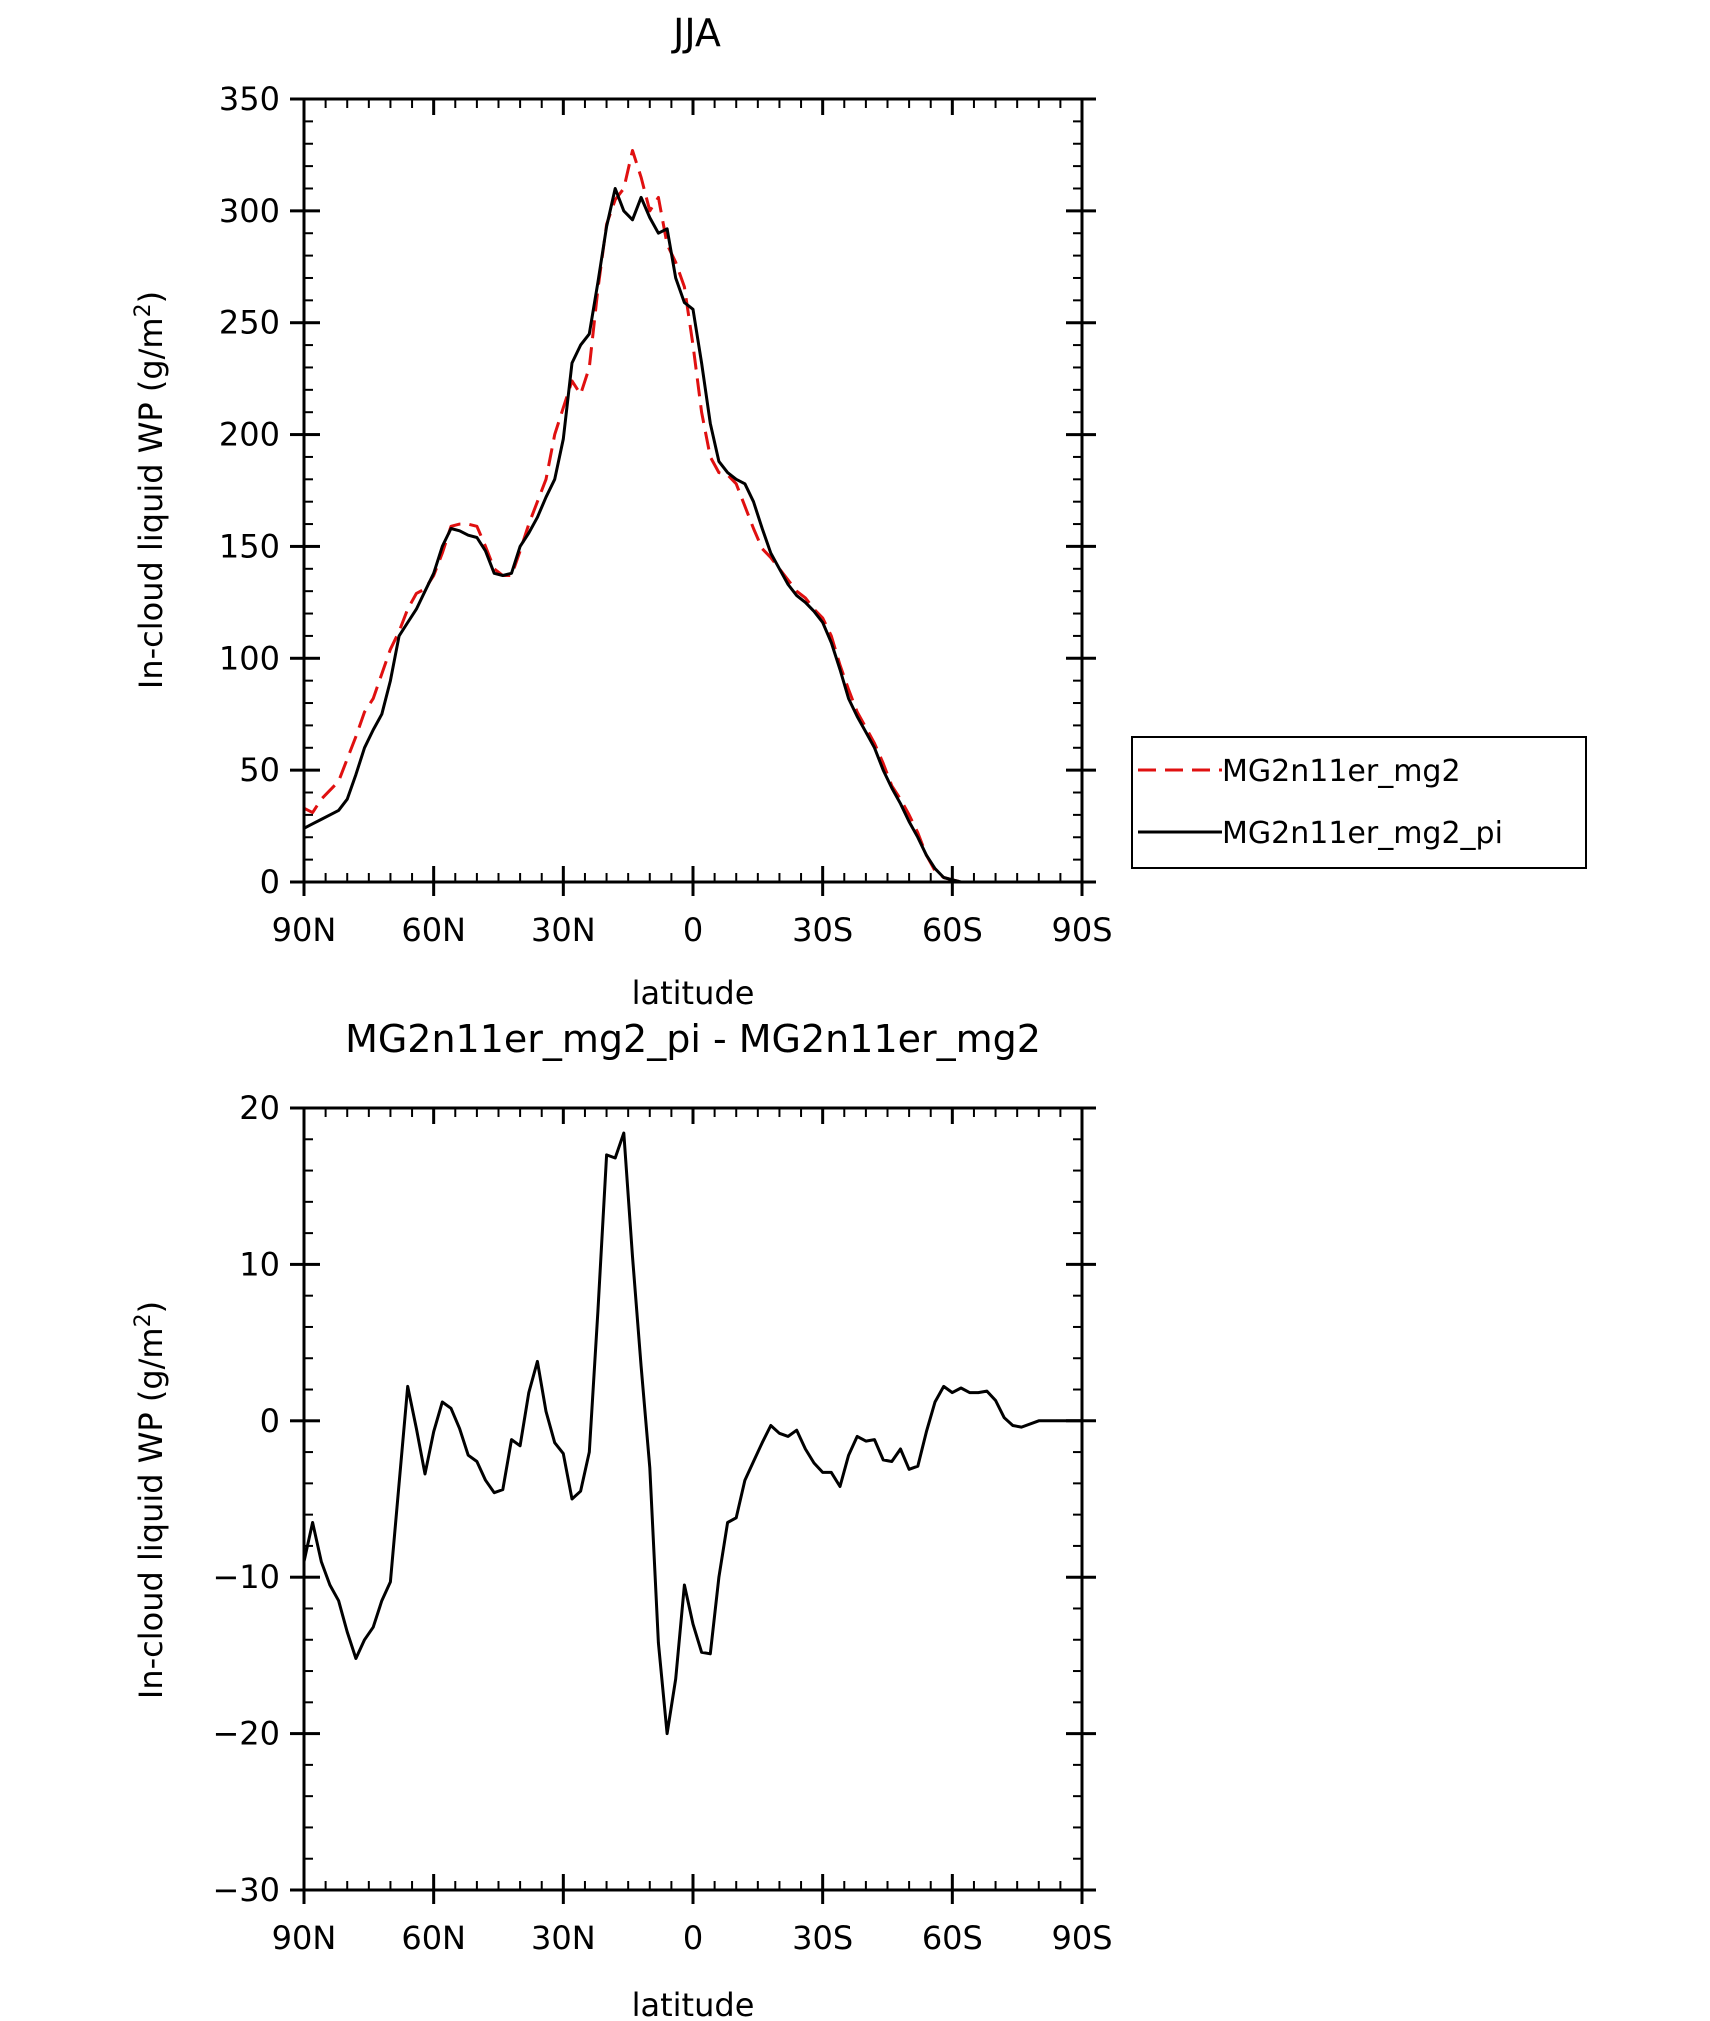 The image size is (1710, 2021). What do you see at coordinates (246, 1734) in the screenshot?
I see `bottom-y-tick-label: −20` at bounding box center [246, 1734].